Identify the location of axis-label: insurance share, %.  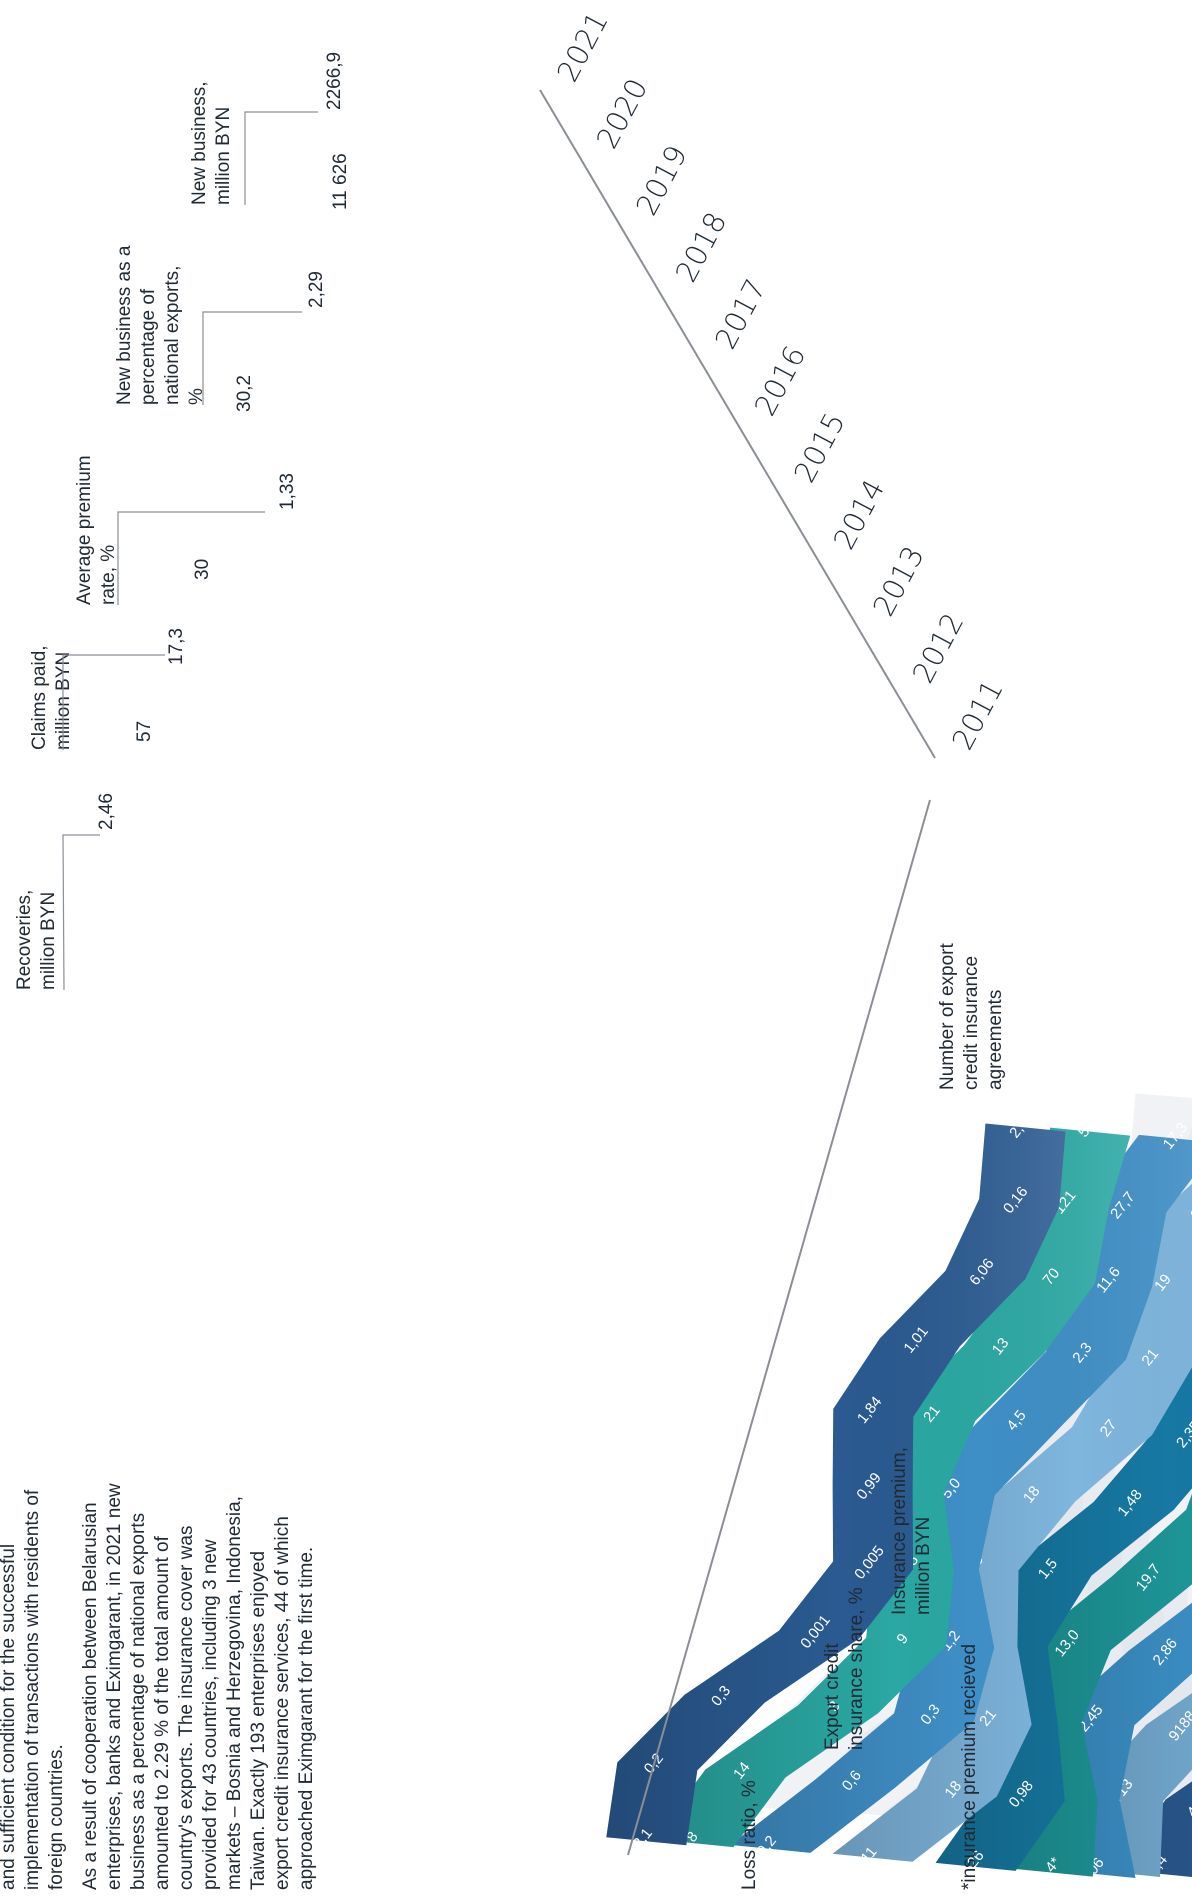
(856, 1668).